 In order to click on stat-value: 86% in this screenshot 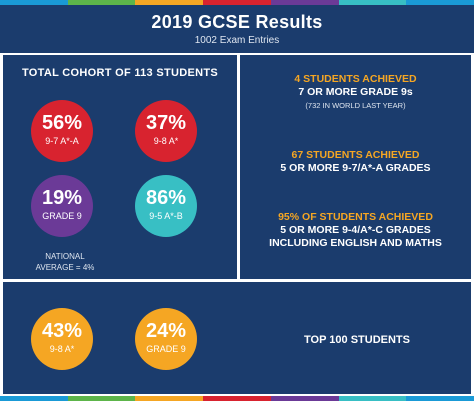, I will do `click(166, 198)`.